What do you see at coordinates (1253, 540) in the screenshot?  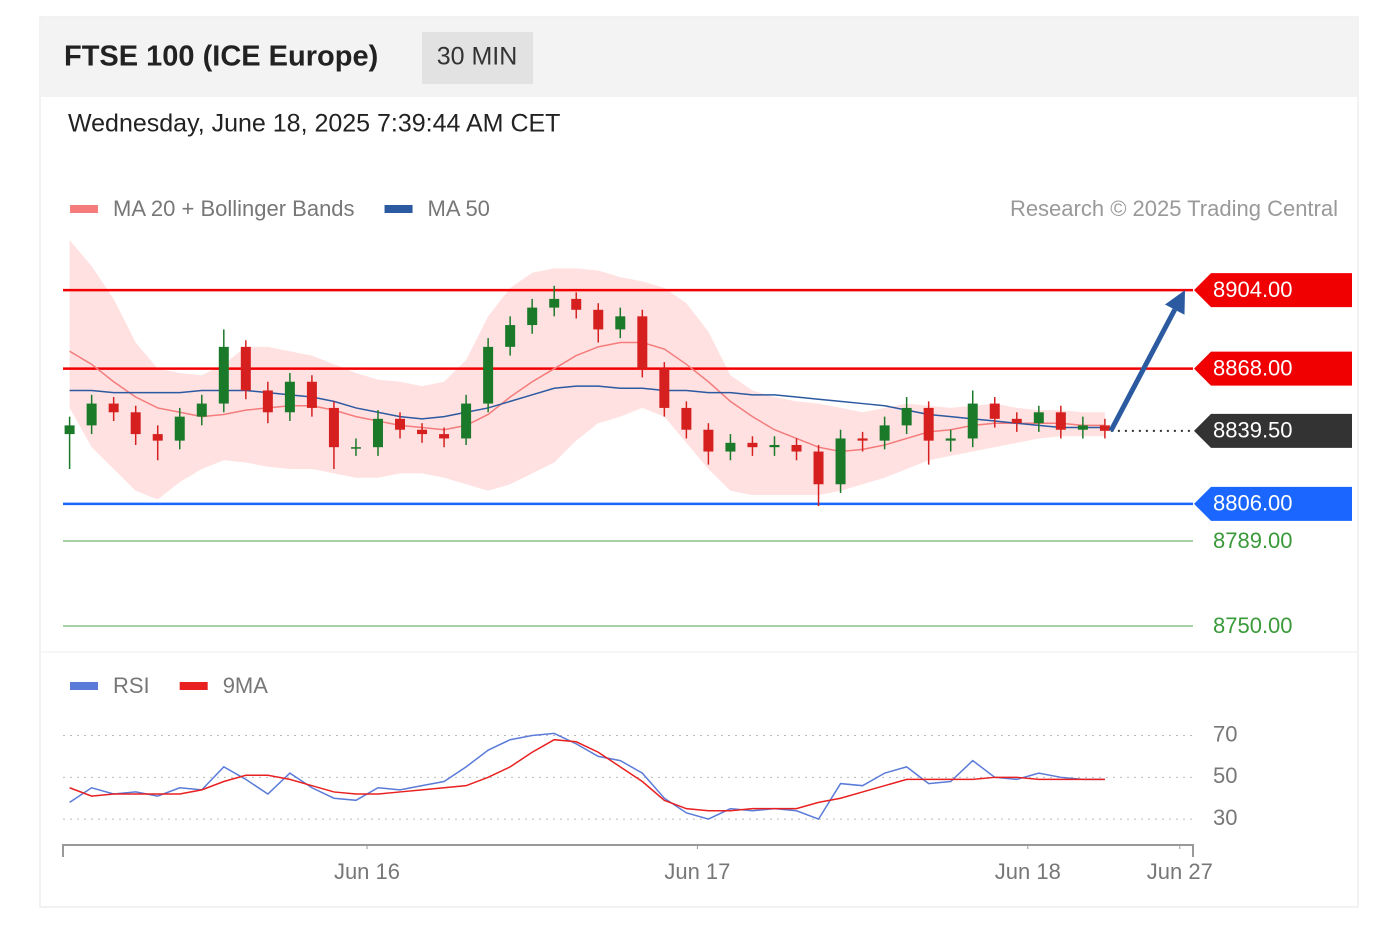 I see `level-label: 8789.00` at bounding box center [1253, 540].